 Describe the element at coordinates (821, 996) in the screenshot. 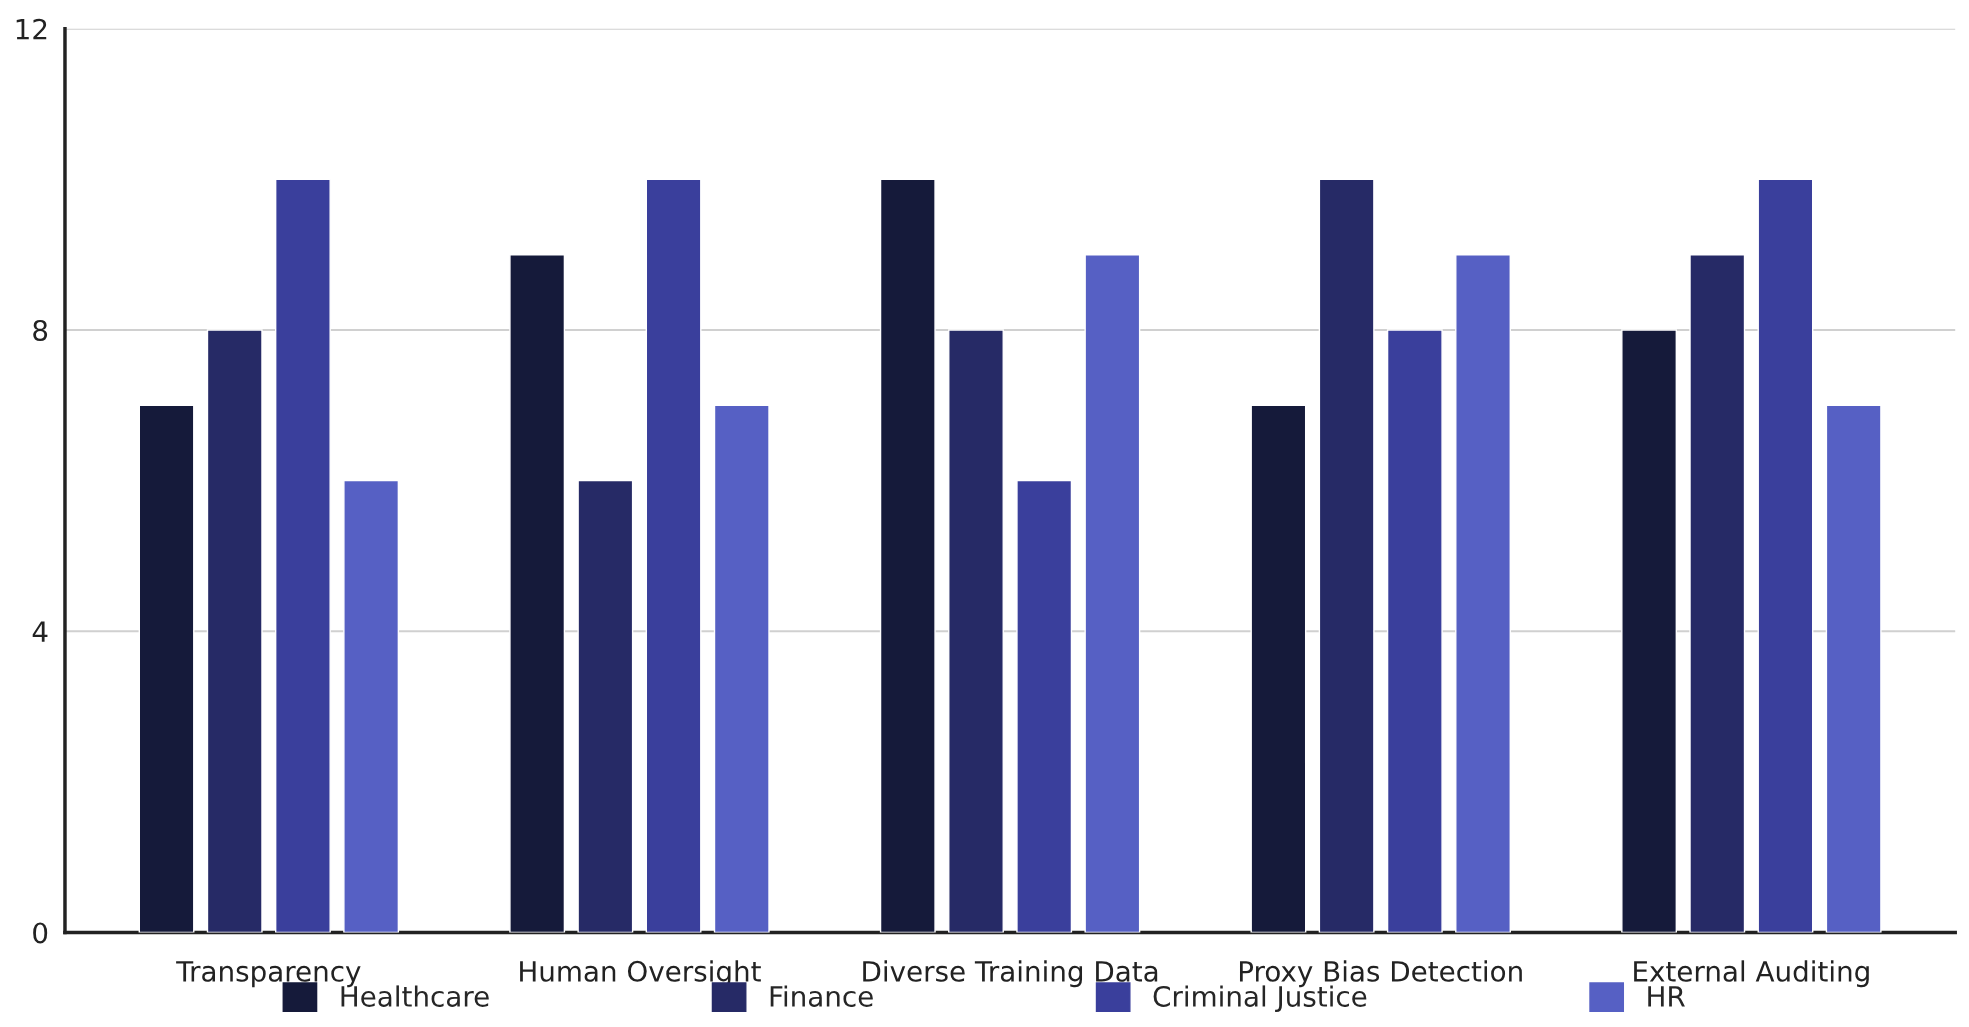

I see `legend-label: Finance` at that location.